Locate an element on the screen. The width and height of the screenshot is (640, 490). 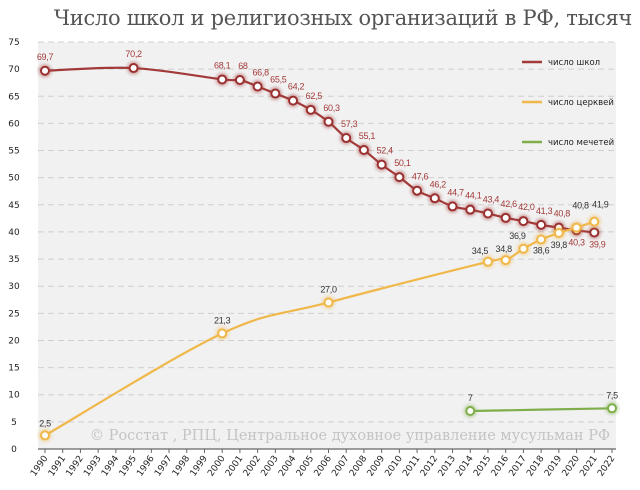
series-line is located at coordinates (541, 410).